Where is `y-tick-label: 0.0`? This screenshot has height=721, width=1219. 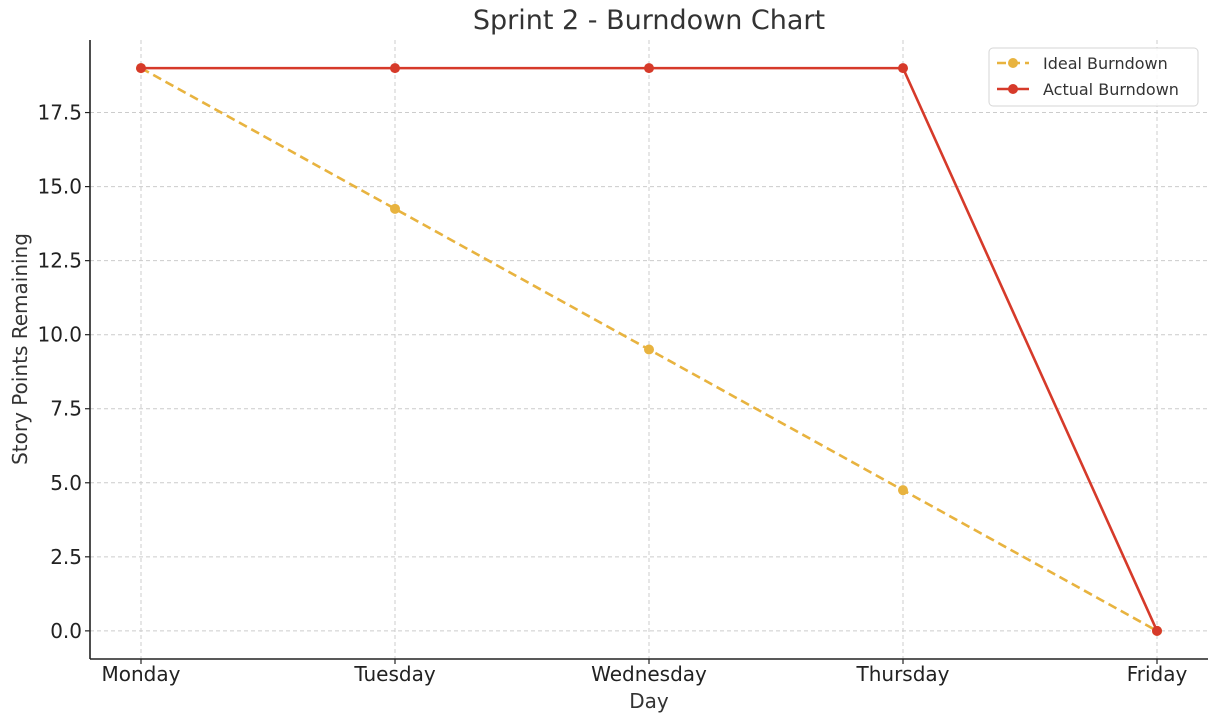
y-tick-label: 0.0 is located at coordinates (66, 631).